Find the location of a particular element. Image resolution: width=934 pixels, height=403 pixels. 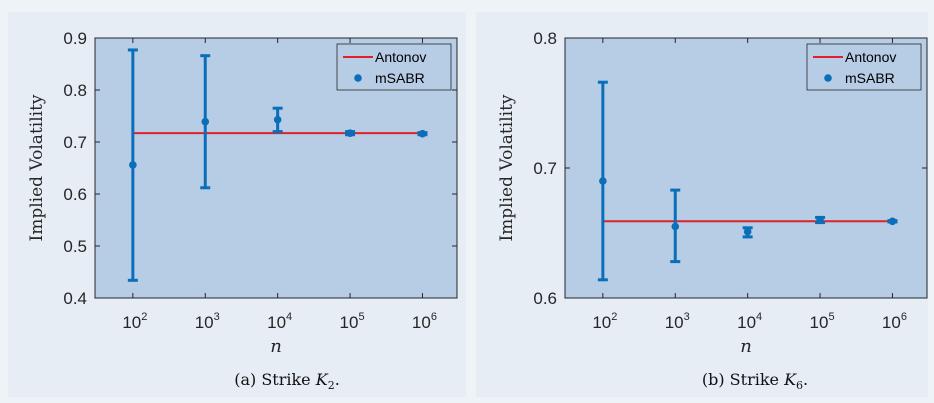

y-tick-label: 0.9 is located at coordinates (75, 38).